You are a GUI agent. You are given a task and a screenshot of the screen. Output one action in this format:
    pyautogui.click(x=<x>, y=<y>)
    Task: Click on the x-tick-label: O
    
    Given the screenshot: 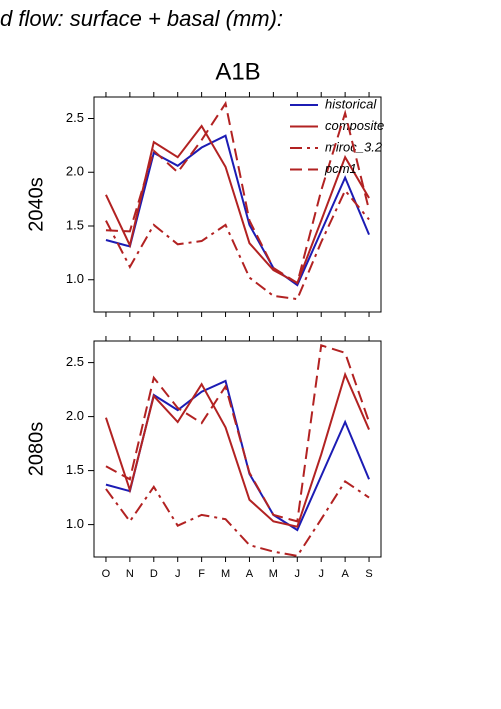 What is the action you would take?
    pyautogui.click(x=106, y=574)
    